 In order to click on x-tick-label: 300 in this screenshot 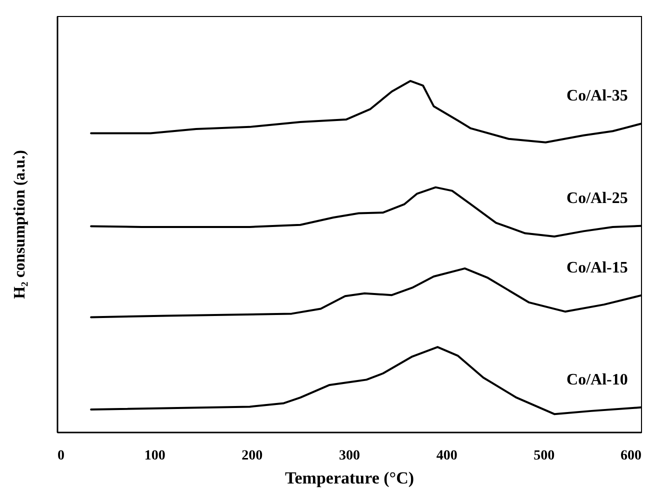, I will do `click(349, 456)`.